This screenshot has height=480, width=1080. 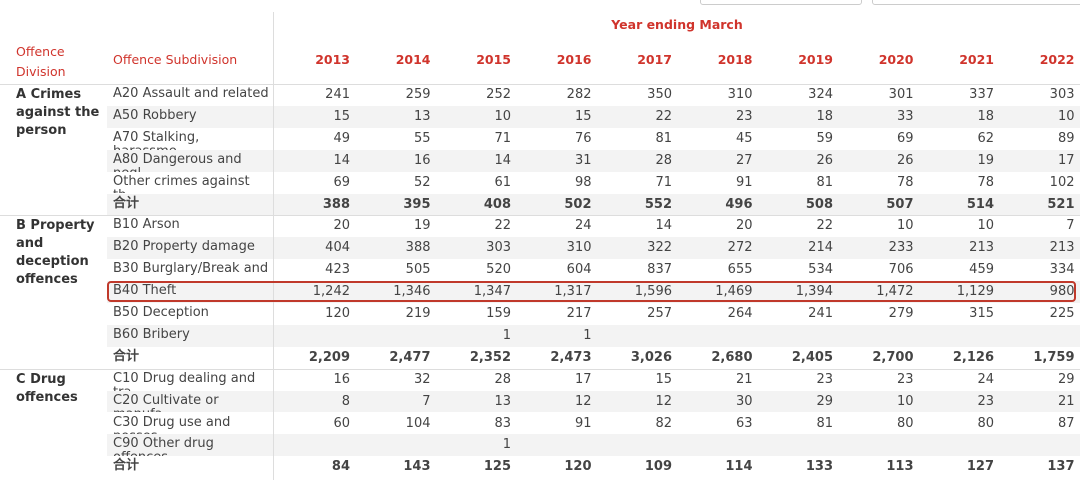 What do you see at coordinates (1054, 357) in the screenshot?
I see `cell-value: 1,759` at bounding box center [1054, 357].